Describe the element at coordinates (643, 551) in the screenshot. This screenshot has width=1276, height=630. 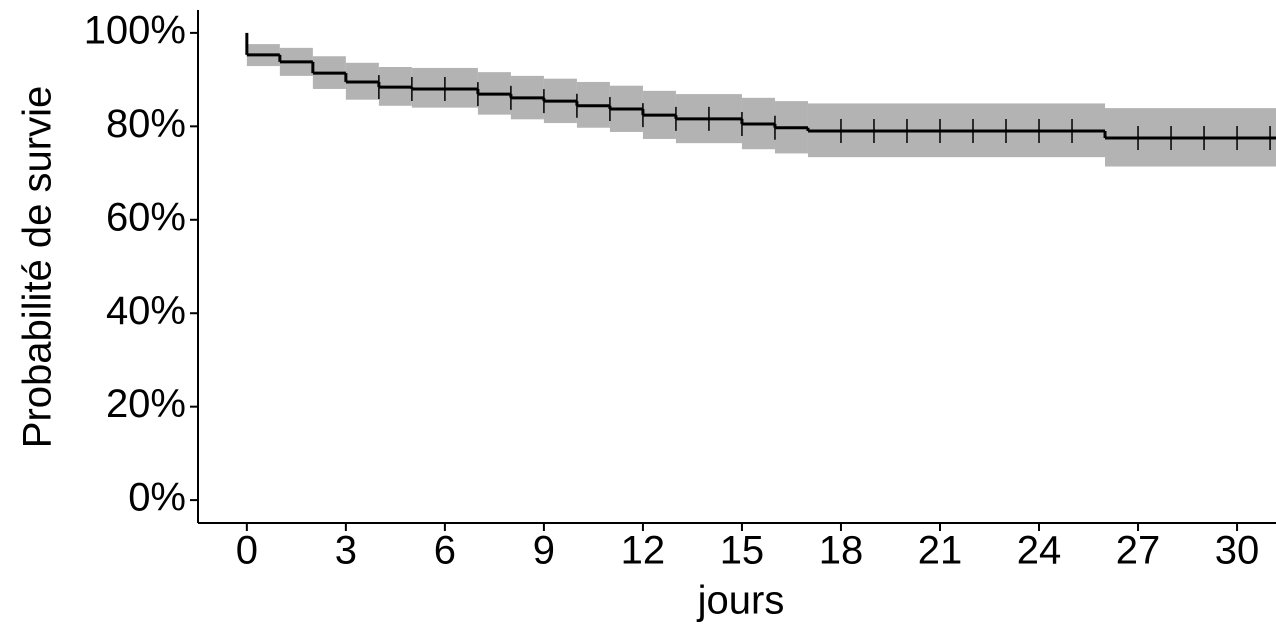
I see `x-tick-label: 12` at that location.